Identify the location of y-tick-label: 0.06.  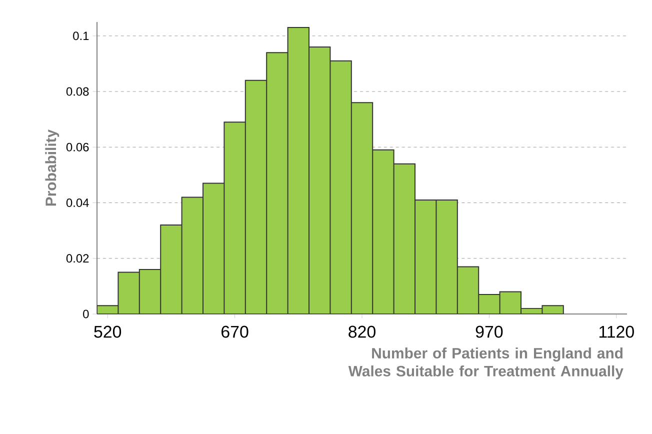
(77, 147).